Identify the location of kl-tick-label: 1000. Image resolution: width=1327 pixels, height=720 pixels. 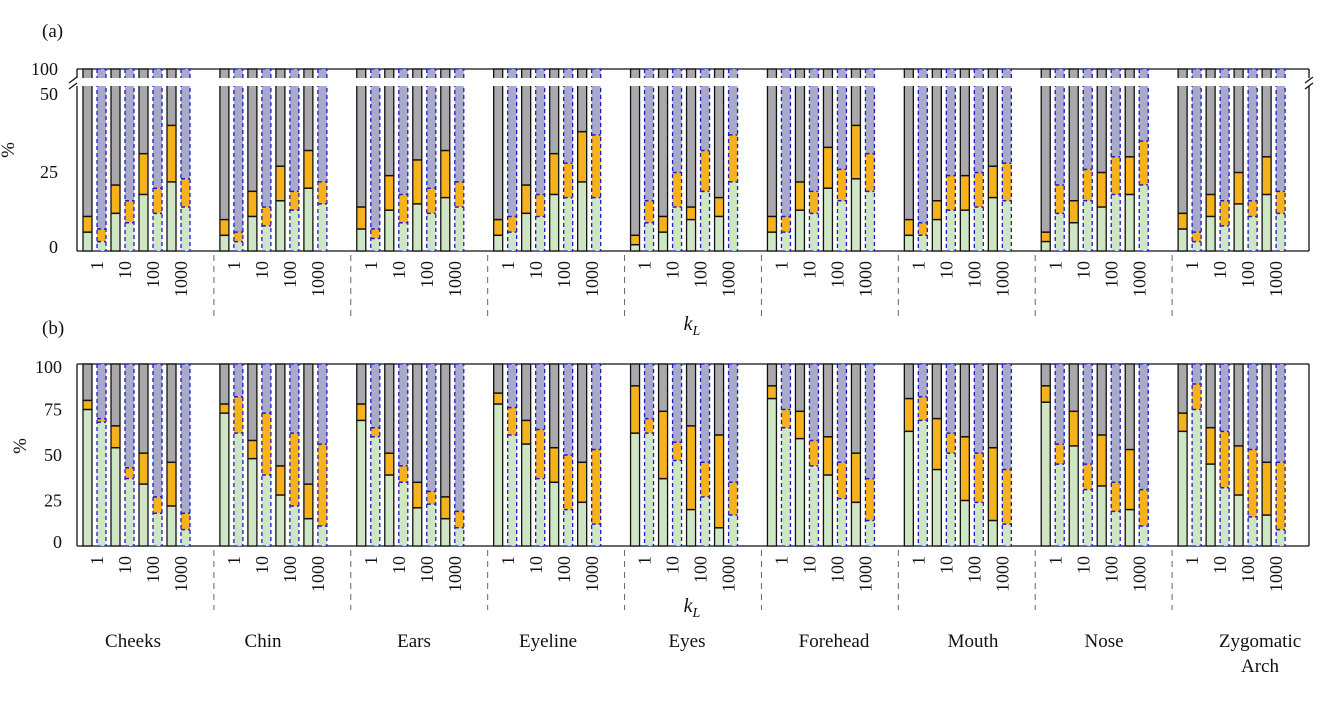
(866, 574).